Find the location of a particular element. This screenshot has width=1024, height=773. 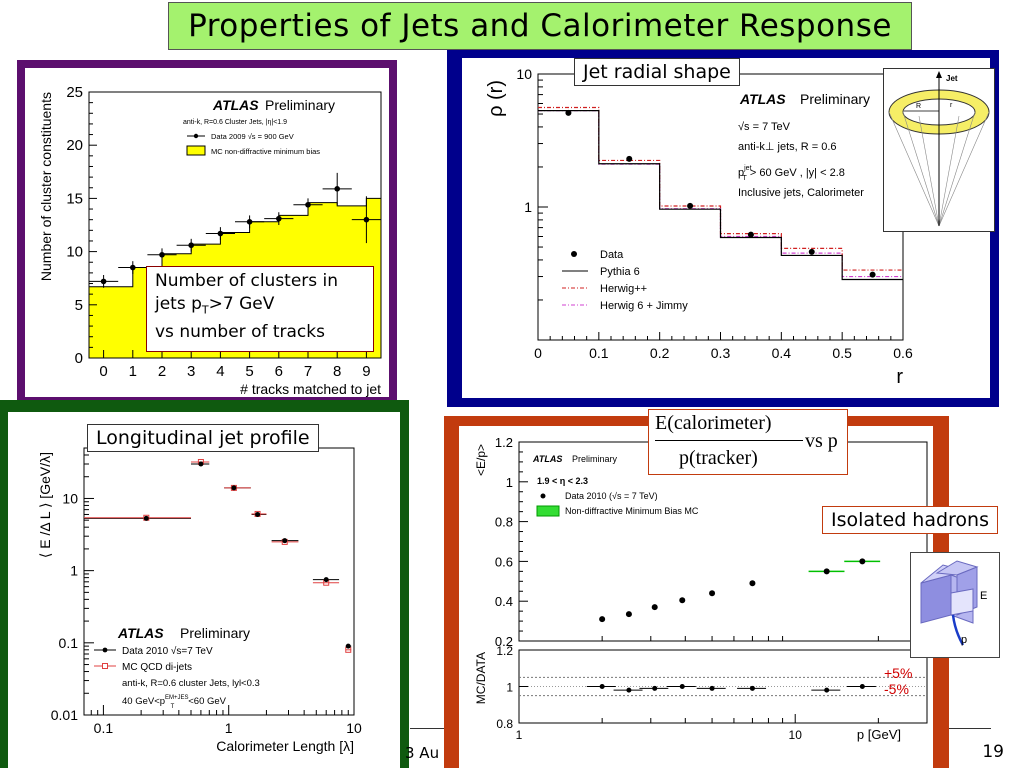

calorimeter-cells is located at coordinates (949, 592).